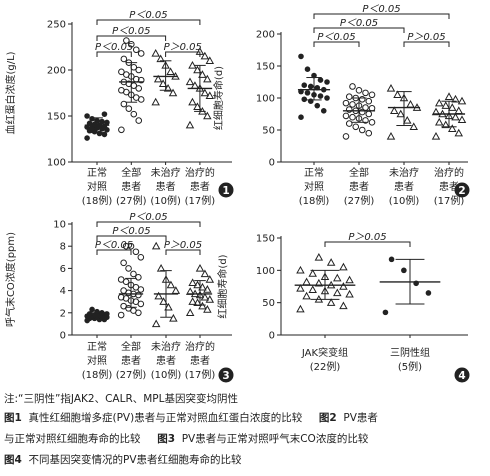  I want to click on x-category-label: 未治疗, so click(404, 172).